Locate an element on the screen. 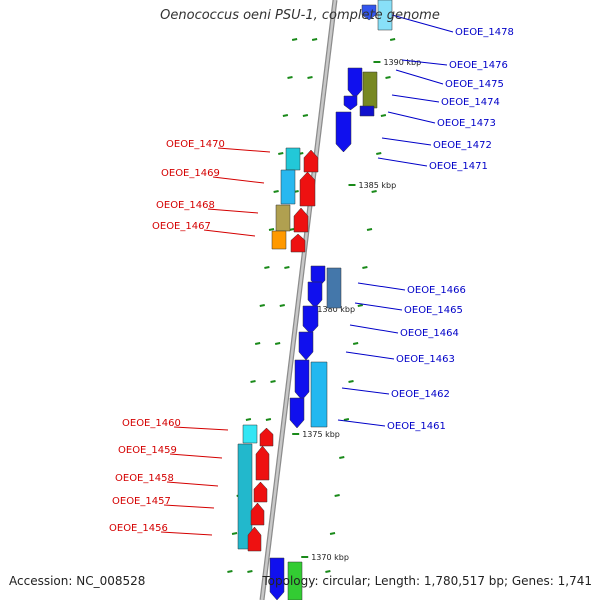  gene-label-OEOE_1467: OEOE_1467 is located at coordinates (181, 226).